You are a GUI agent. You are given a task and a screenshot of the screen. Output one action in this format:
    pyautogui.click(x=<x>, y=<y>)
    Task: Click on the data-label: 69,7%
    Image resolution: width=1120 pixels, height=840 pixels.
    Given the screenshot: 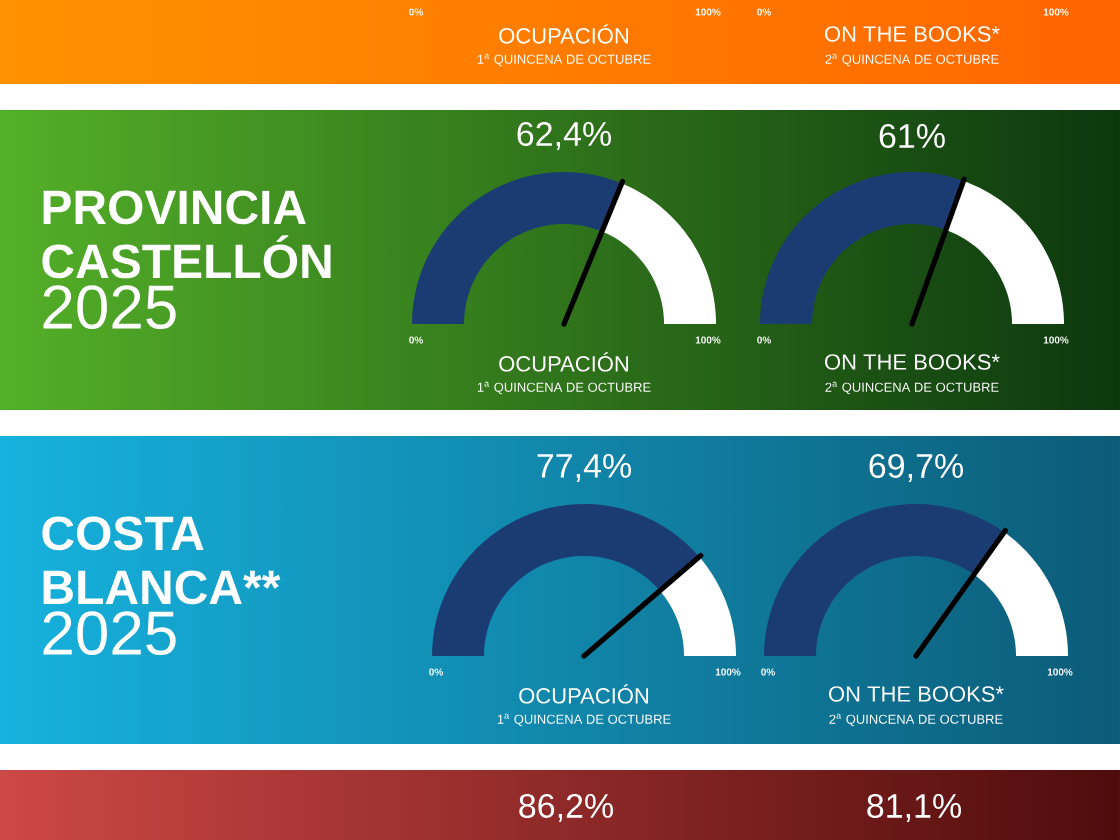 What is the action you would take?
    pyautogui.click(x=916, y=468)
    